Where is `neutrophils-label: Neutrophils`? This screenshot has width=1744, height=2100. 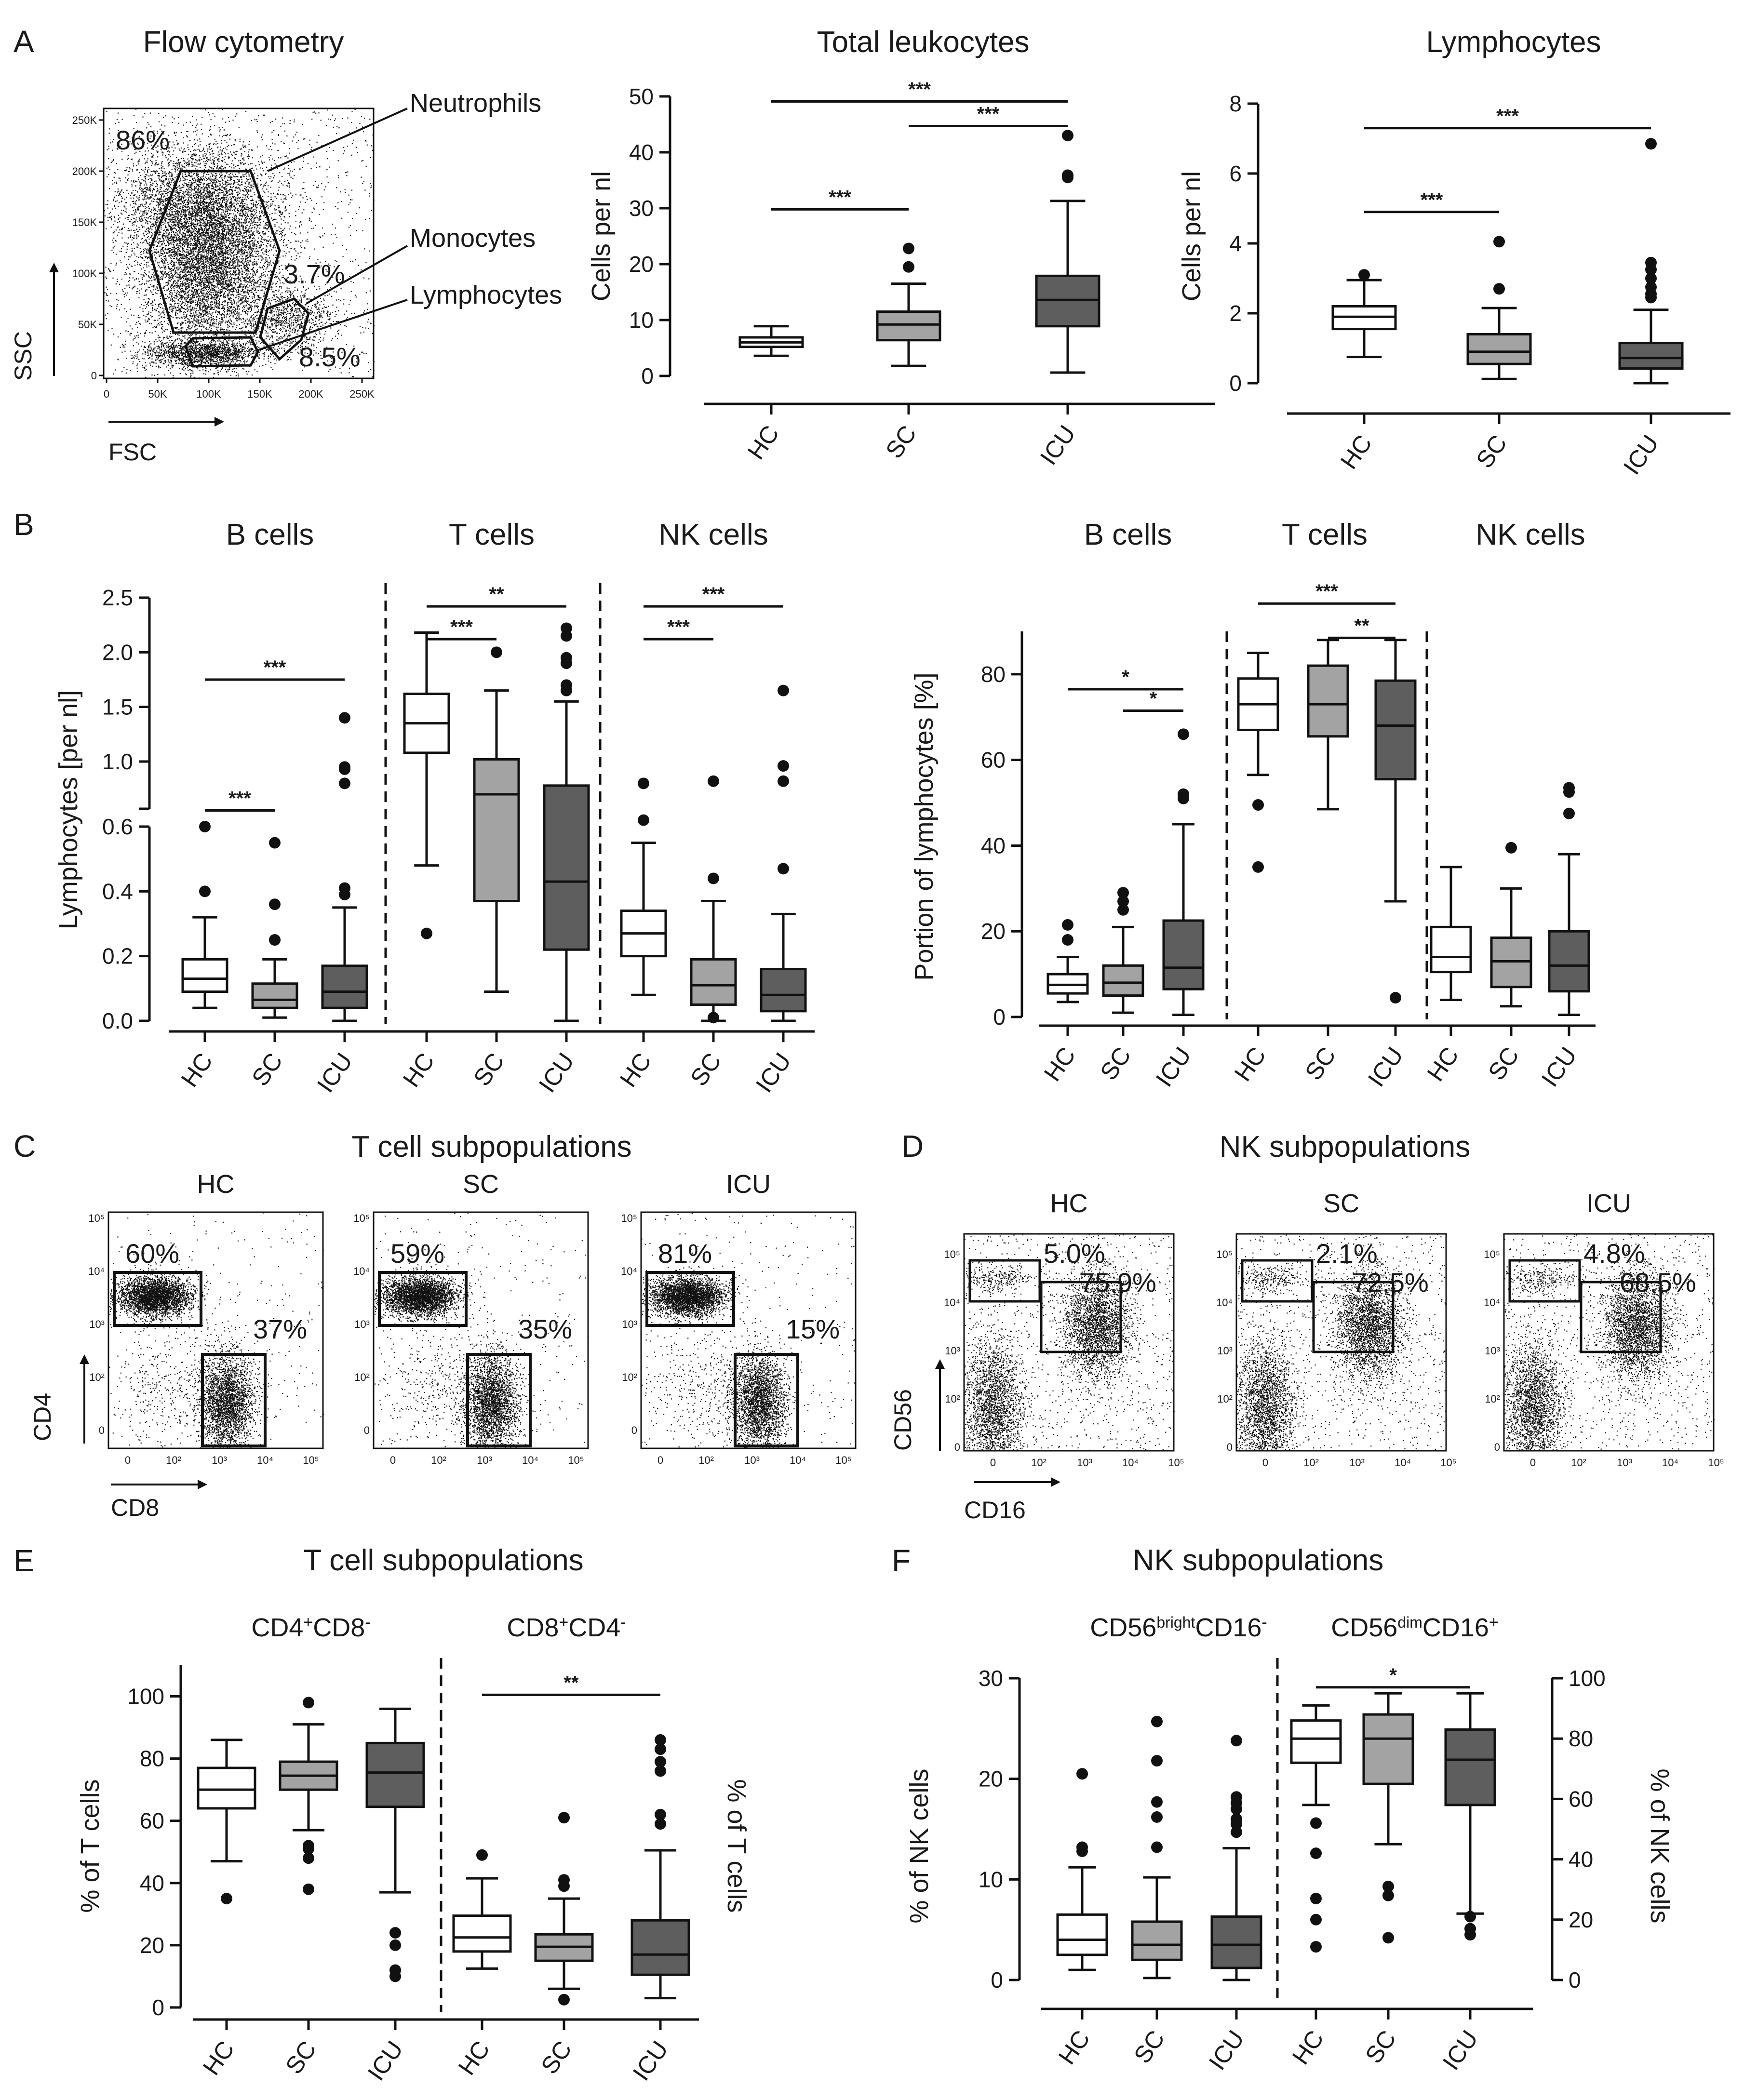 neutrophils-label: Neutrophils is located at coordinates (476, 103).